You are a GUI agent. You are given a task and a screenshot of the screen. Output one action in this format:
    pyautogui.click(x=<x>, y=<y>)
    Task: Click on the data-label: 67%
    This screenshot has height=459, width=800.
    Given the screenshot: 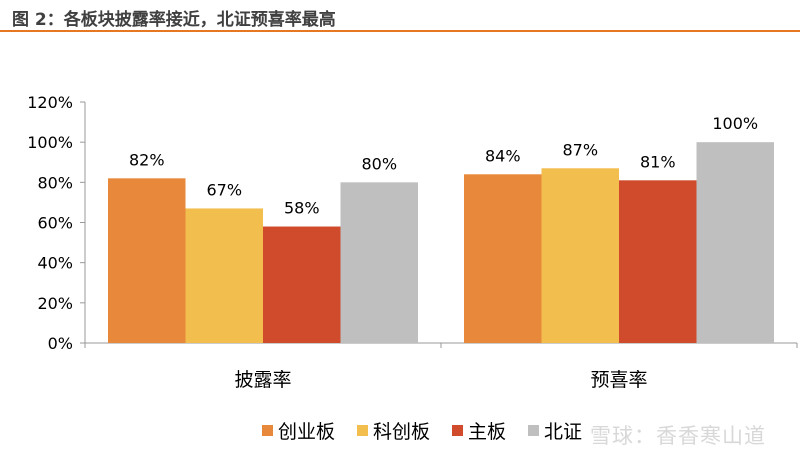 What is the action you would take?
    pyautogui.click(x=224, y=189)
    